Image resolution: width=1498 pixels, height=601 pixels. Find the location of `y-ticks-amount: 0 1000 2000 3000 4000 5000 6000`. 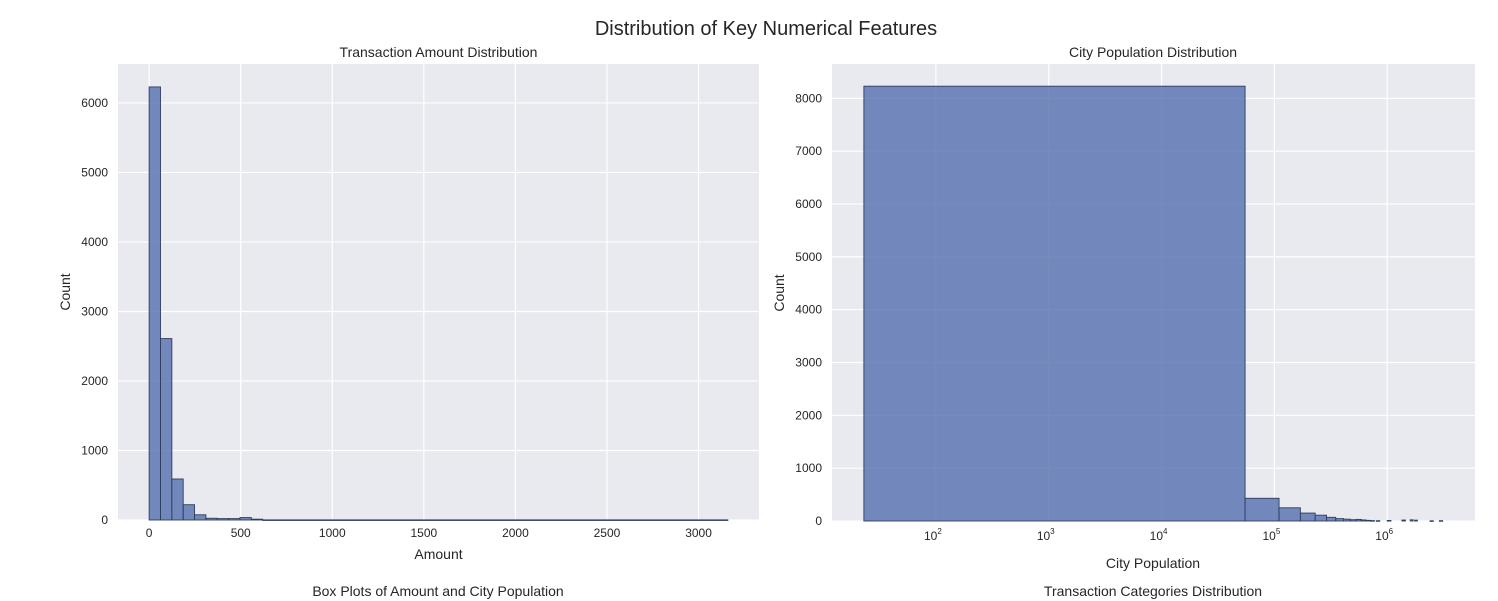

y-ticks-amount: 0 1000 2000 3000 4000 5000 6000 is located at coordinates (94, 311).